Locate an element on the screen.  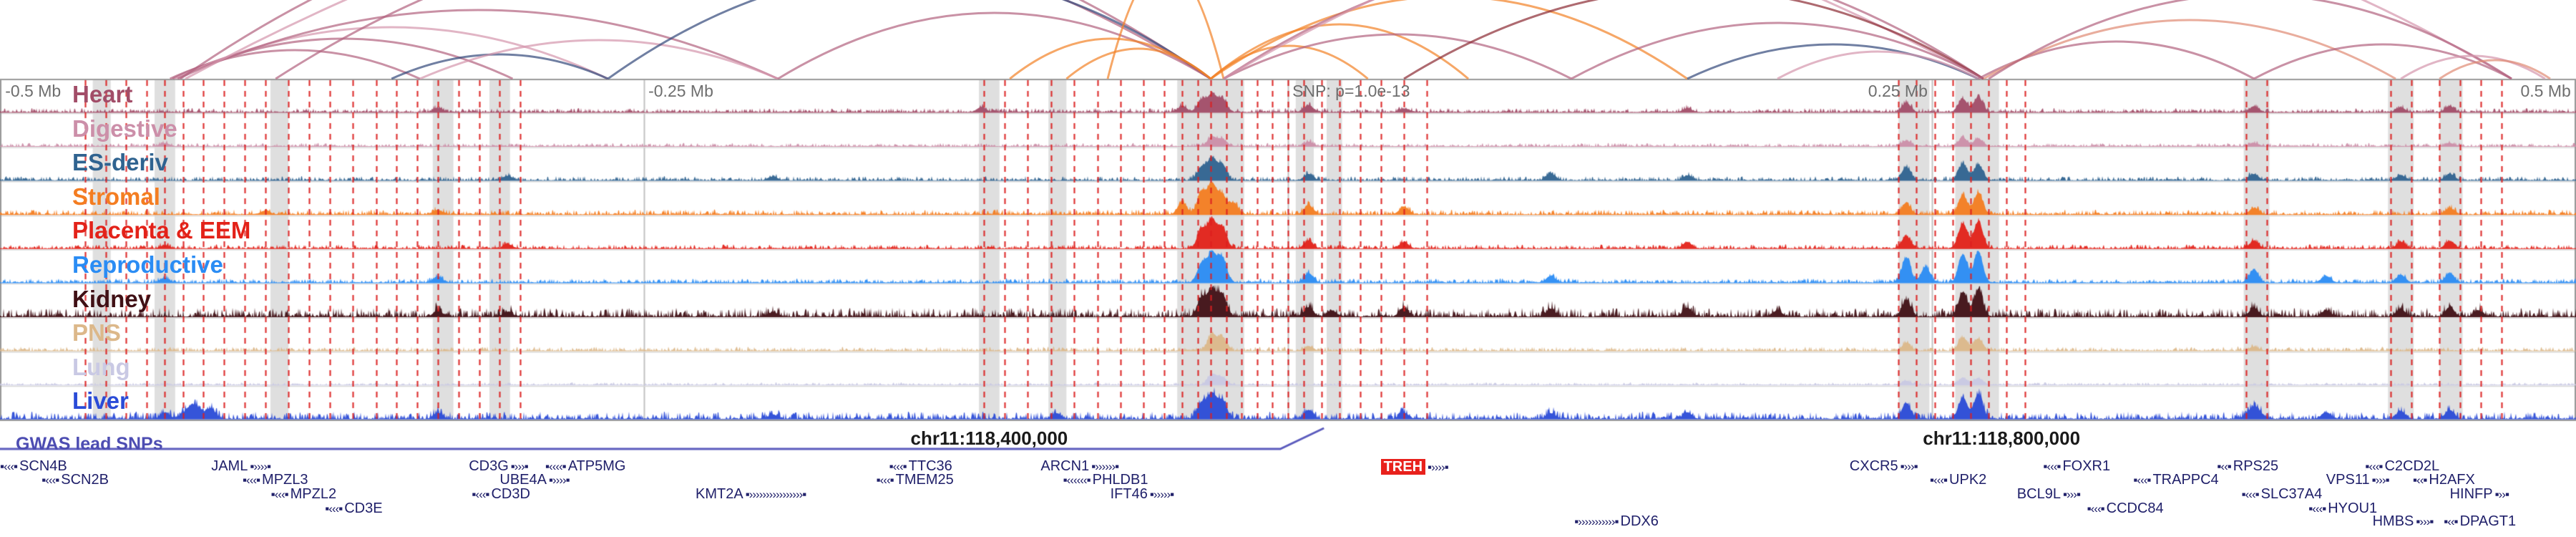
gene-slc37a4: ▪‹‹‹▪ SLC37A4 is located at coordinates (2282, 494).